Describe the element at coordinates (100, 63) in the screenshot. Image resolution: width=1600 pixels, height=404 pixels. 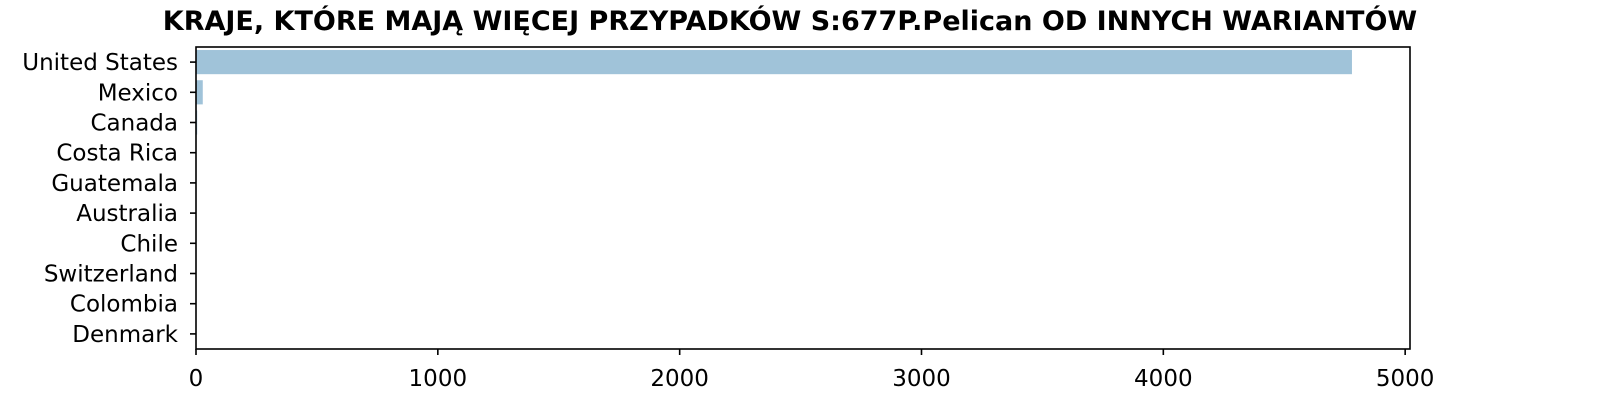
I see `y-tick-label: United States` at that location.